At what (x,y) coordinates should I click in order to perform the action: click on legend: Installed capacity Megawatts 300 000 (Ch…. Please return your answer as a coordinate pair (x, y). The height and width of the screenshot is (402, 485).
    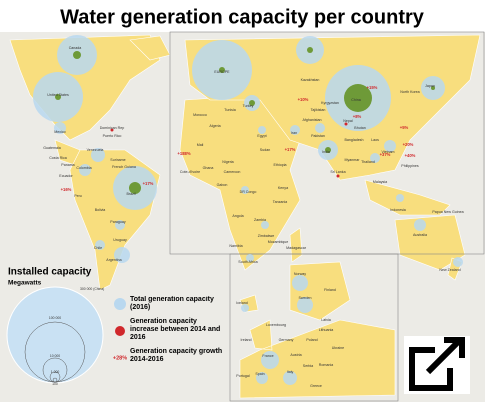
    Looking at the image, I should click on (114, 326).